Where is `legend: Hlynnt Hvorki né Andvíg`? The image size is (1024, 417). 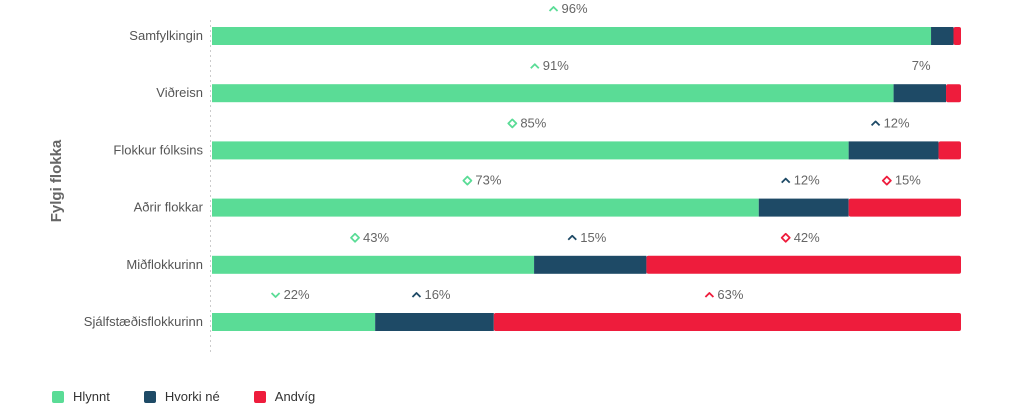 legend: Hlynnt Hvorki né Andvíg is located at coordinates (183, 396).